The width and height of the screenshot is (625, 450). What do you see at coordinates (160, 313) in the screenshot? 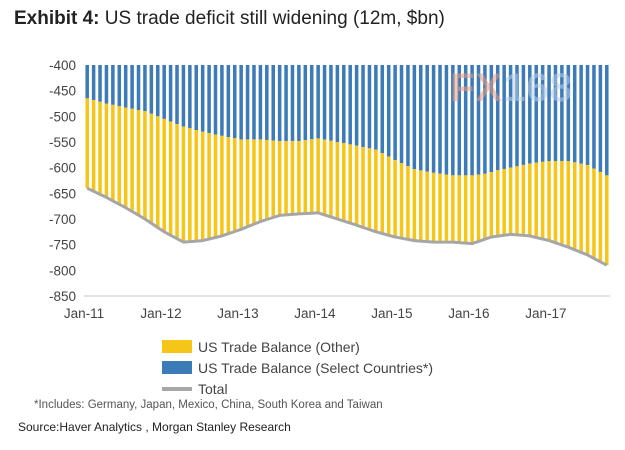
I see `x-tick-label: Jan-12` at bounding box center [160, 313].